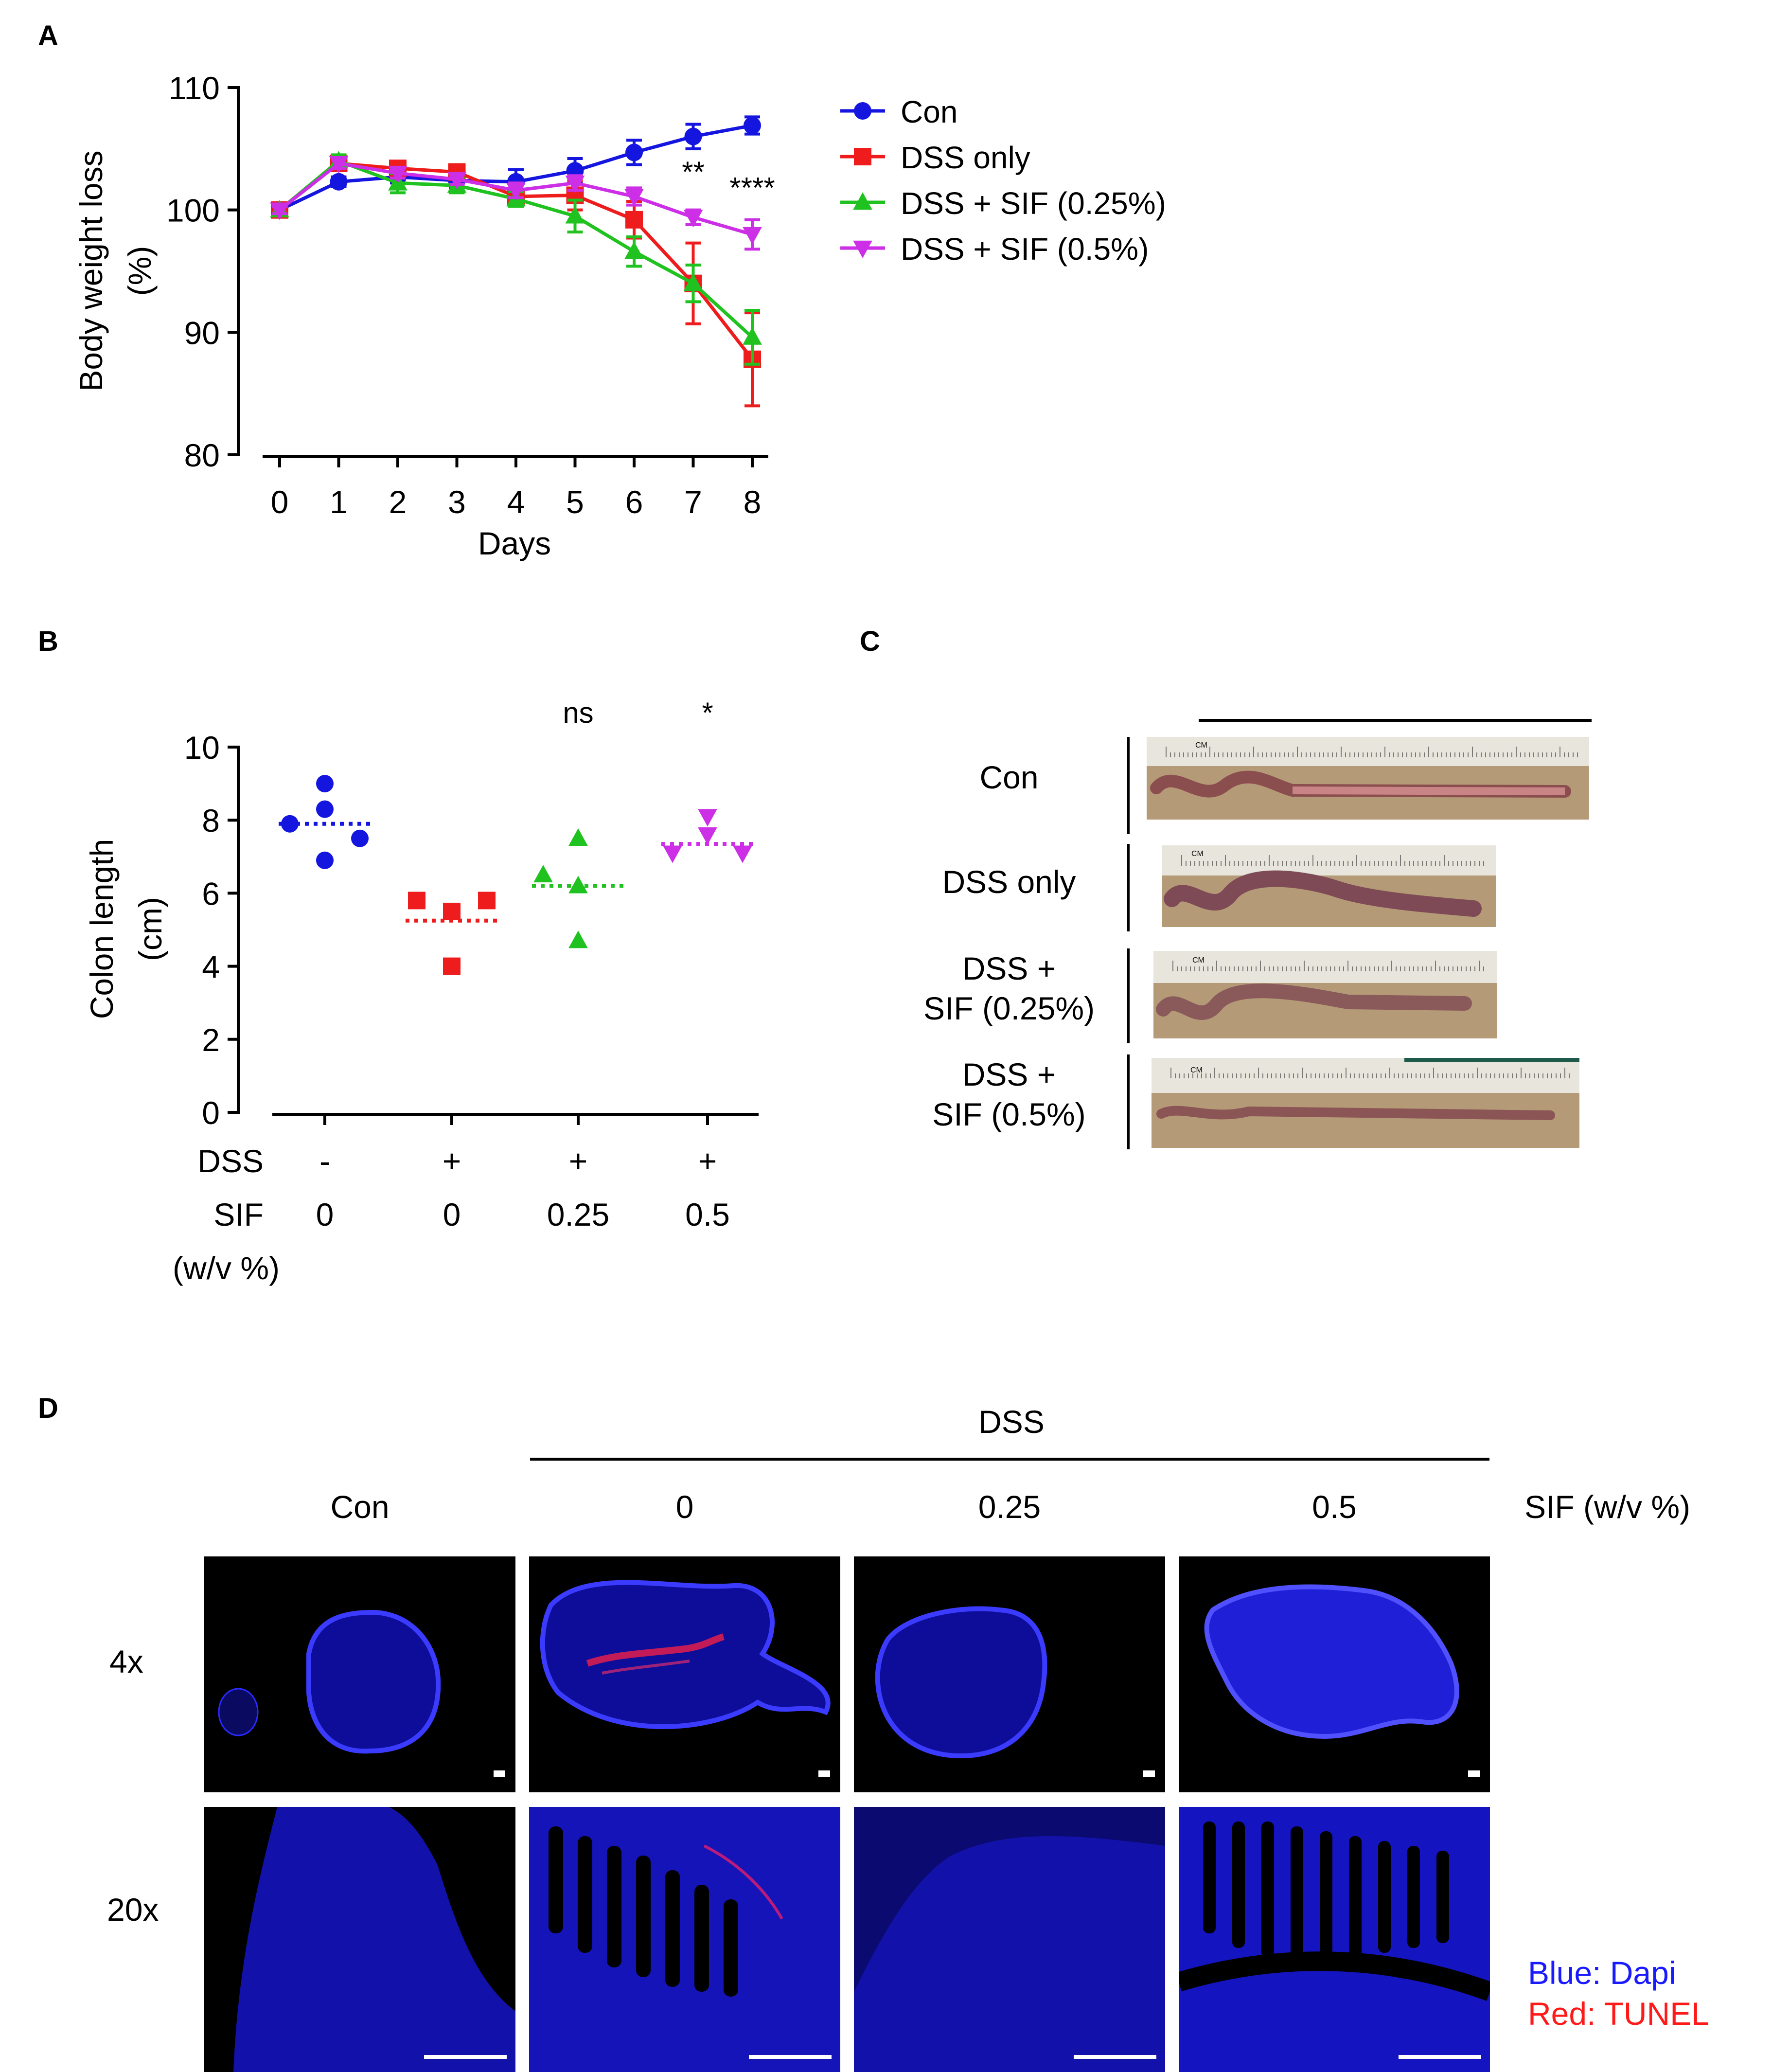 This screenshot has height=2072, width=1772. I want to click on legend-label: DSS + SIF (0.5%), so click(1025, 249).